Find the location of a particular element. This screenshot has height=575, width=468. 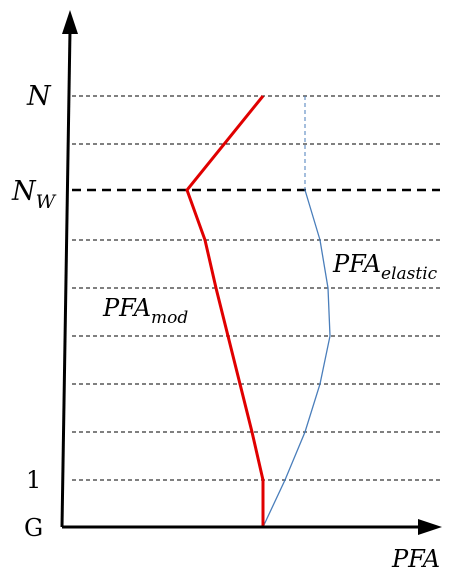

y-axis is located at coordinates (69, 269).